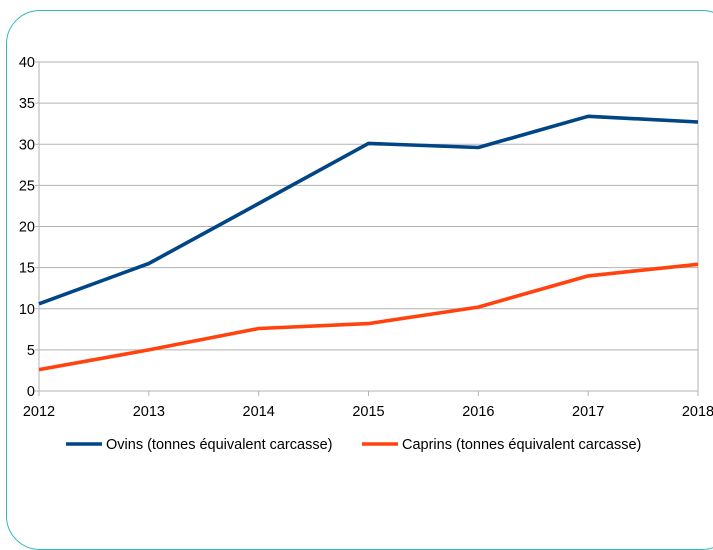 The width and height of the screenshot is (713, 550). I want to click on y-tick-label: 35, so click(27, 104).